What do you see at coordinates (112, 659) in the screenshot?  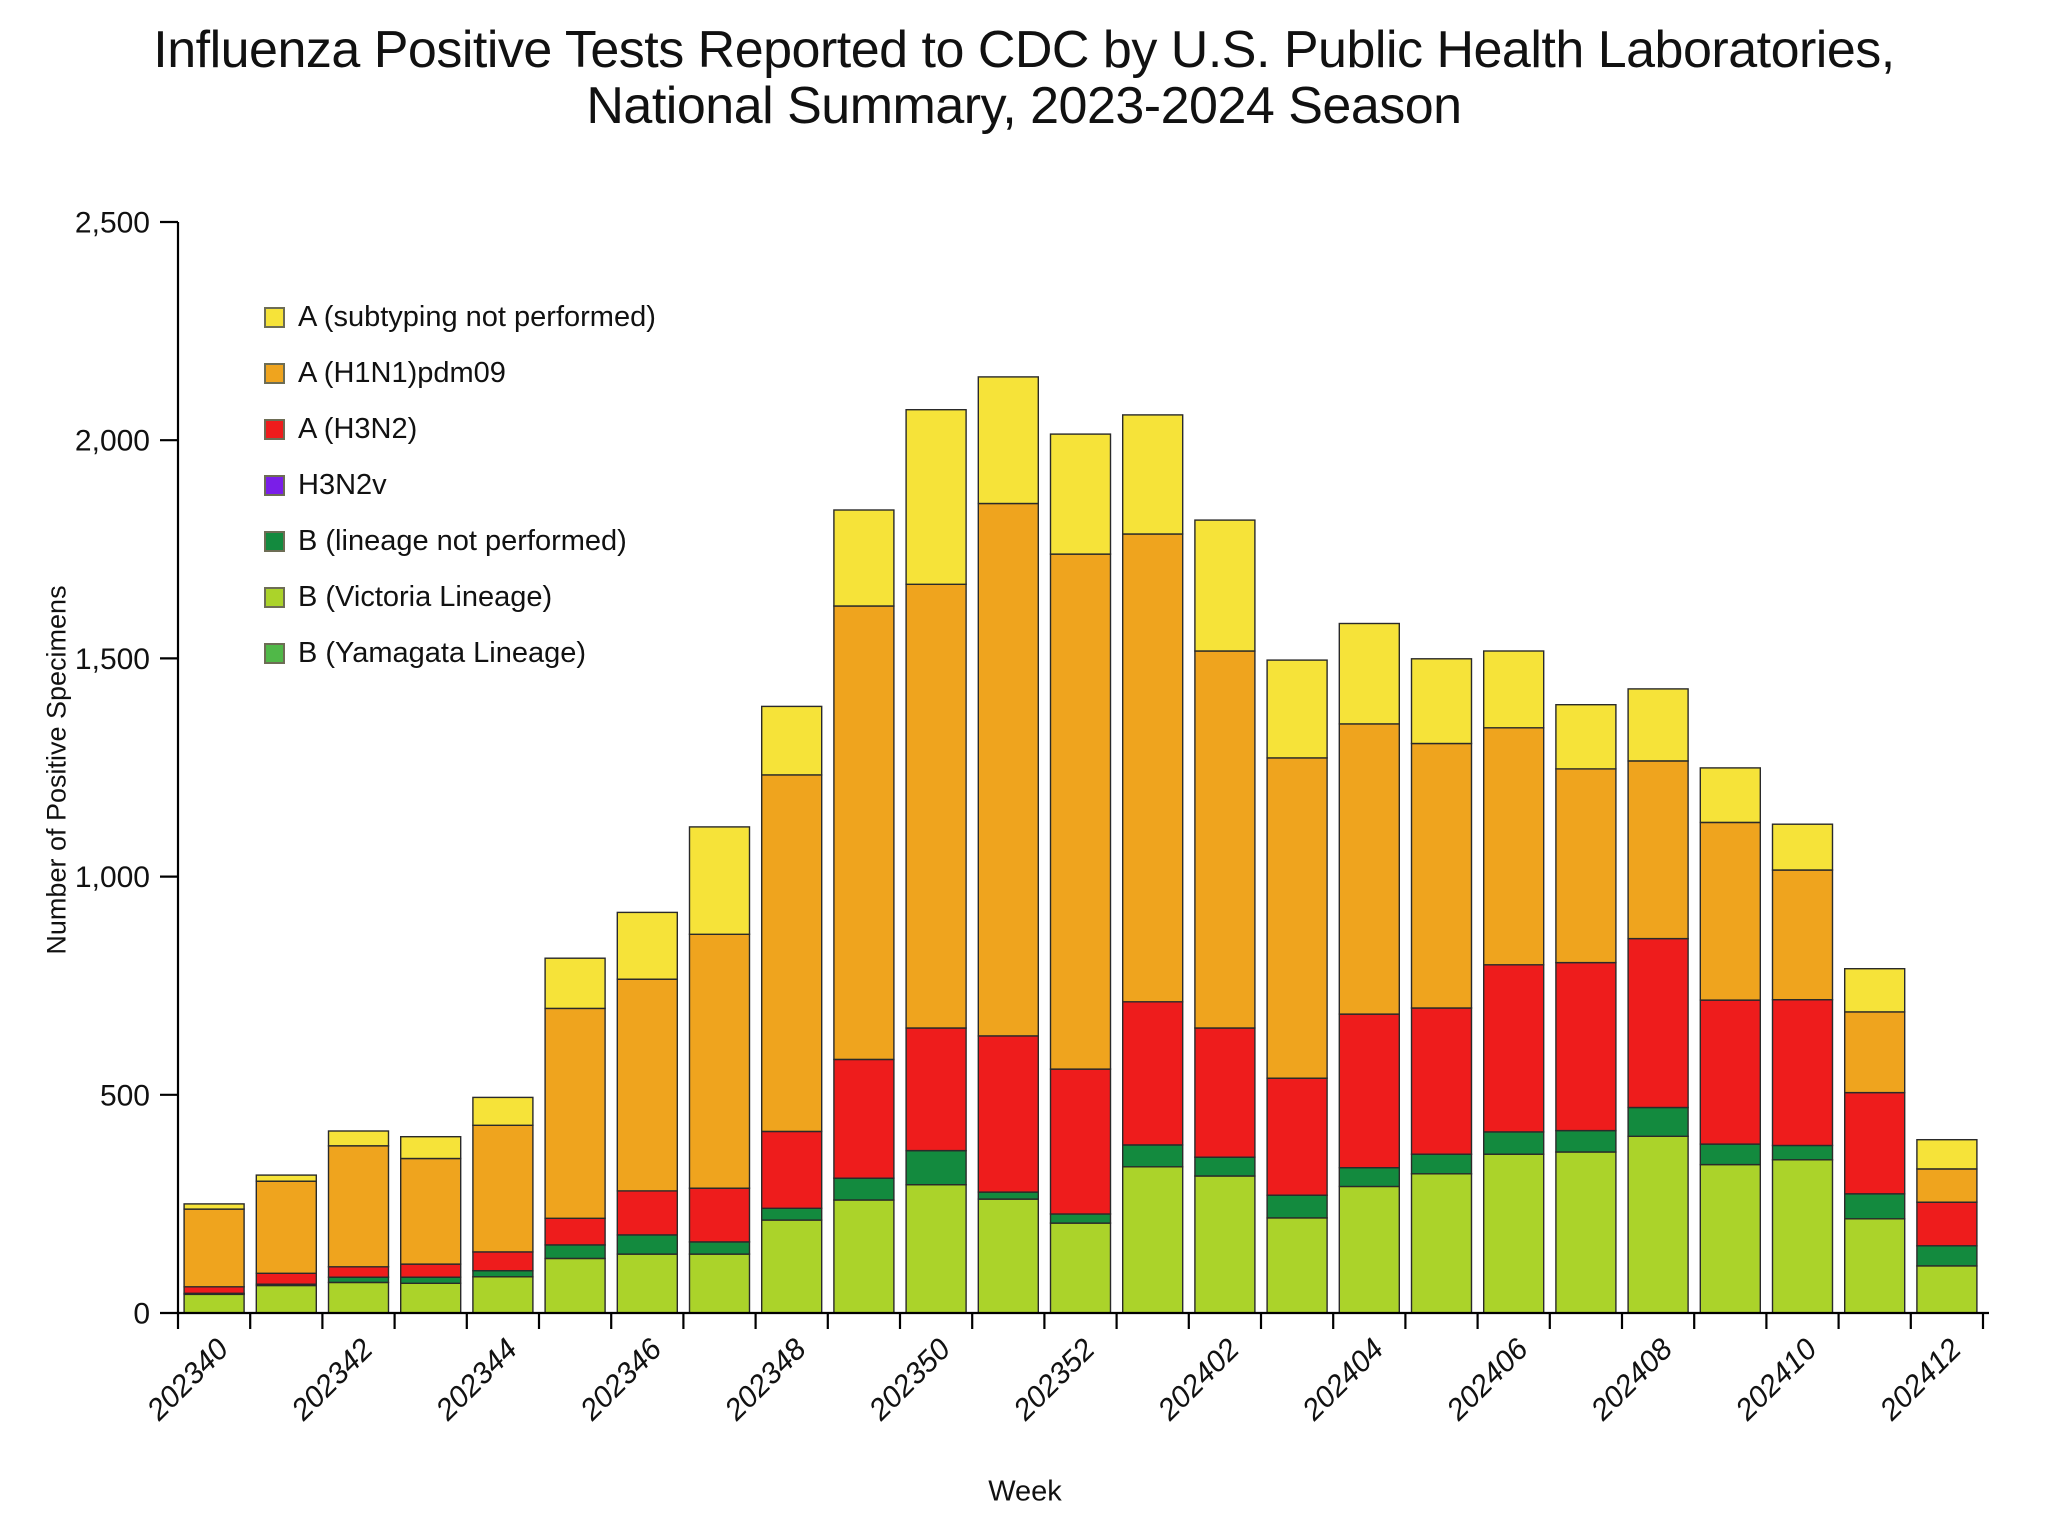 I see `y-tick-label: 1,500` at bounding box center [112, 659].